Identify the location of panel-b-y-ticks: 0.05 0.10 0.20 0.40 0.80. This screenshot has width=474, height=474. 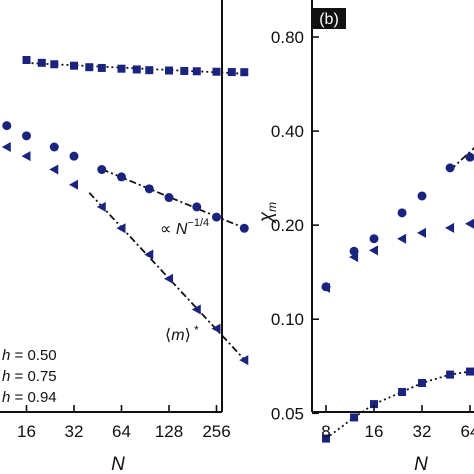
(295, 225).